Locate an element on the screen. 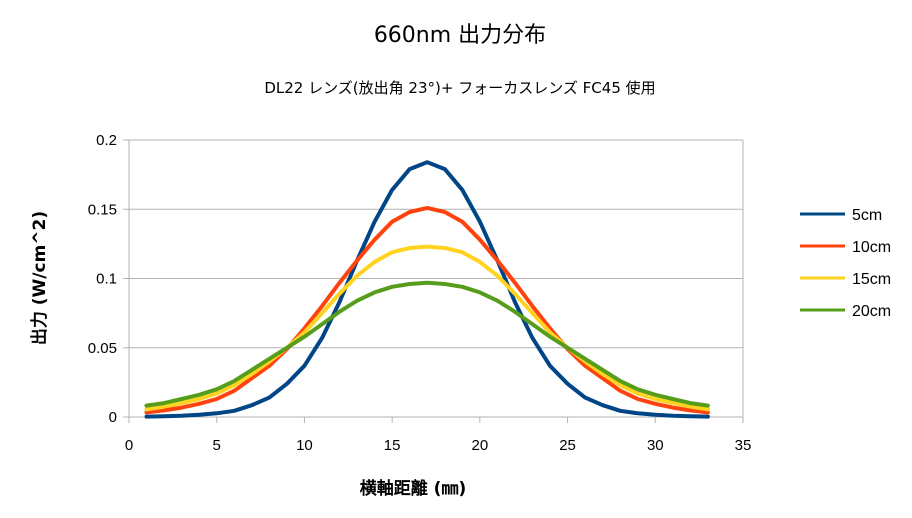 The height and width of the screenshot is (518, 912). x-tick-label: 15 is located at coordinates (392, 445).